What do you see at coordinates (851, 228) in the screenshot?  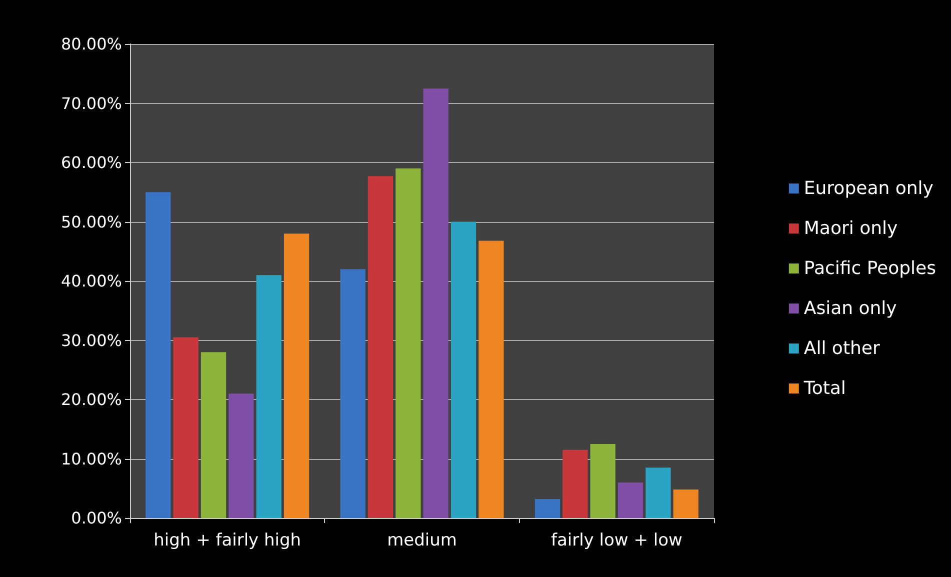 I see `legend-label: Maori only` at bounding box center [851, 228].